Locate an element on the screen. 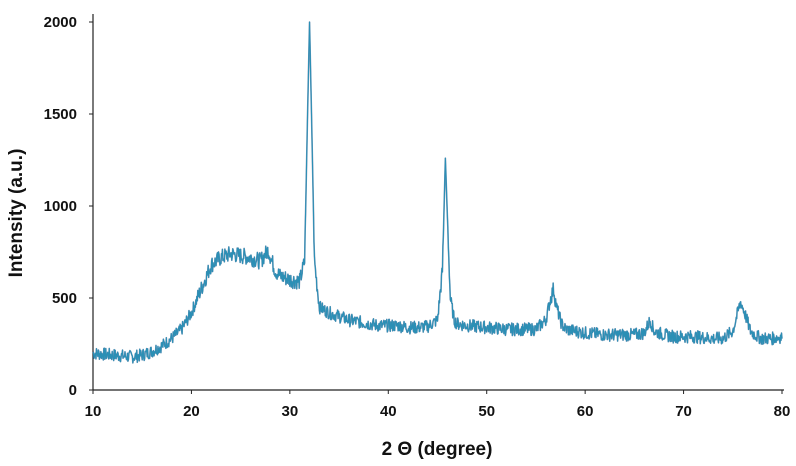 This screenshot has width=796, height=466. y-tick-labels: 0 500 1000 1500 2000 is located at coordinates (60, 206).